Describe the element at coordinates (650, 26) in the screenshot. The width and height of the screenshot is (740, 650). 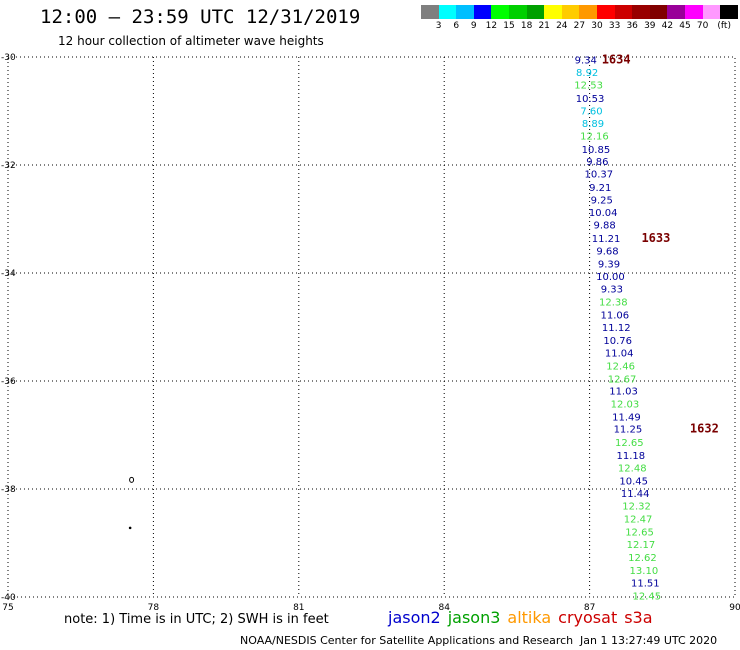
I see `colorbar-label: 39` at that location.